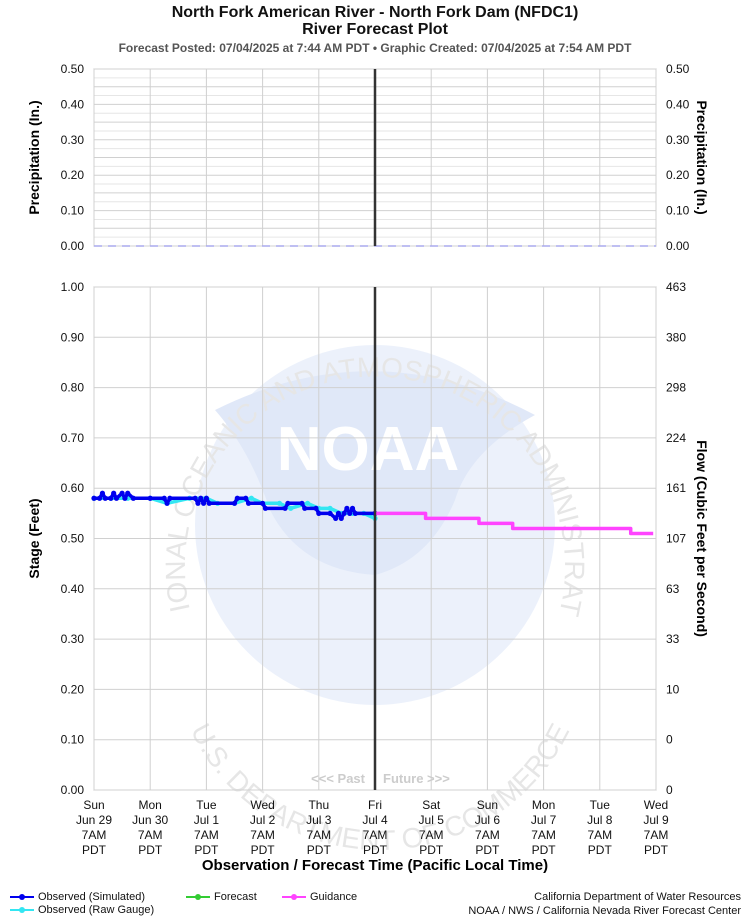 This screenshot has width=750, height=920. What do you see at coordinates (34, 157) in the screenshot?
I see `precip-ylabel-left: Precipitation (In.)` at bounding box center [34, 157].